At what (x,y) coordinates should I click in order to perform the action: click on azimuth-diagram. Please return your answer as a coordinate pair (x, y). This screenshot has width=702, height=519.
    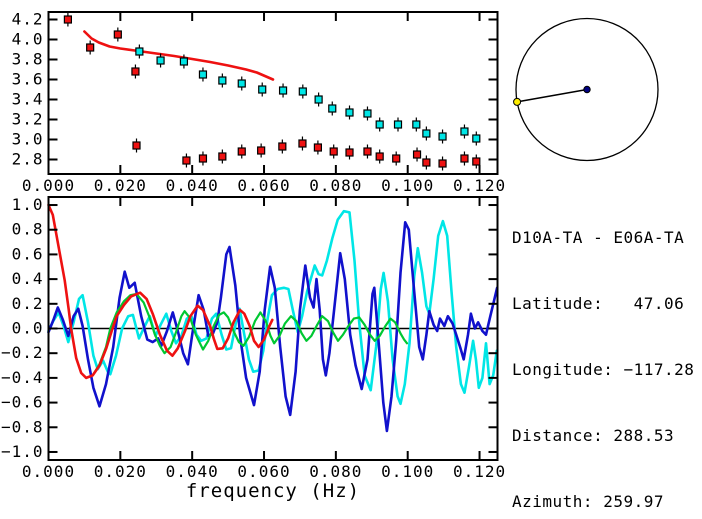
    Looking at the image, I should click on (586, 89).